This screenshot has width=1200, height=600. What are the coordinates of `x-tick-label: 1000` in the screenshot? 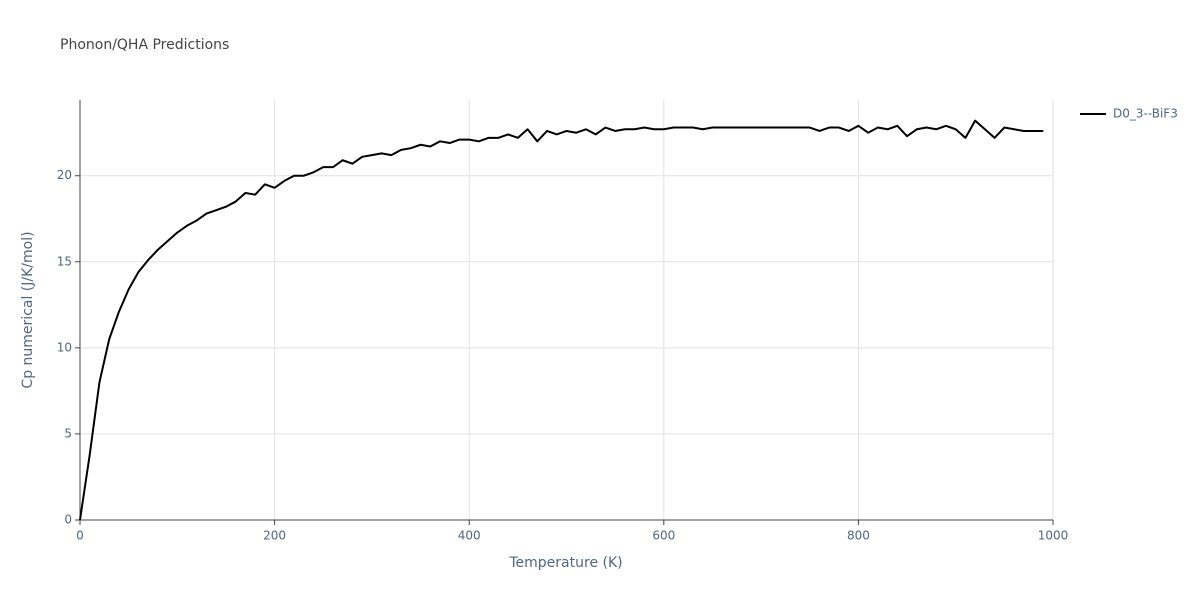 It's located at (1053, 536).